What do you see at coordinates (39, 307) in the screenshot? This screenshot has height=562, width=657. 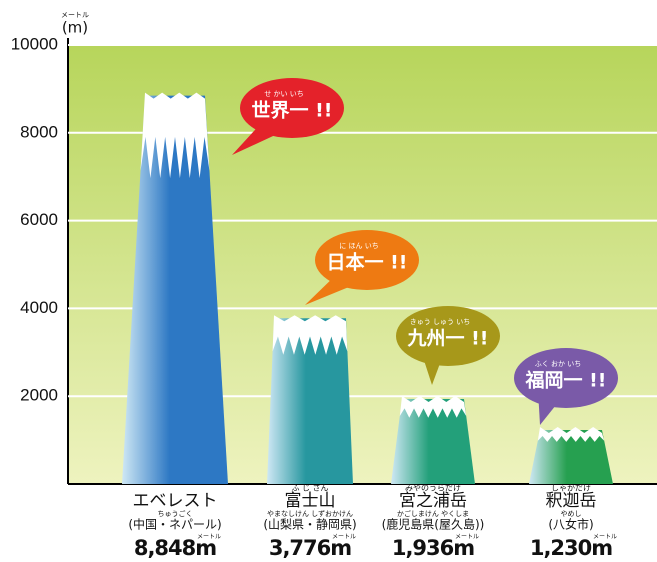 I see `y-tick-label: 4000` at bounding box center [39, 307].